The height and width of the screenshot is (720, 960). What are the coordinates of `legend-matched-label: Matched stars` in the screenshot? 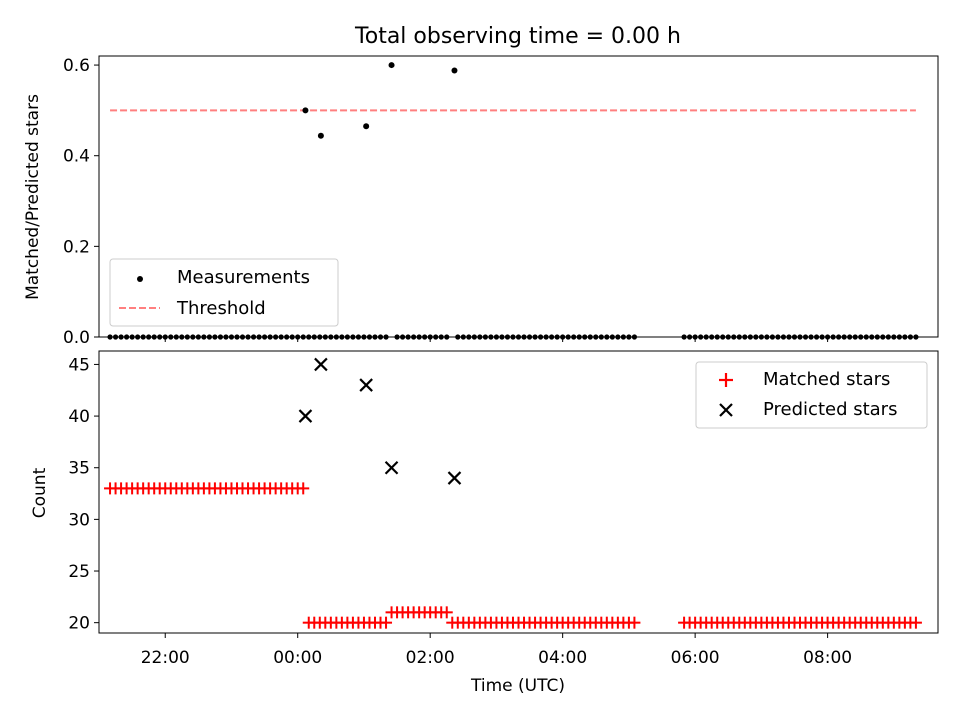 It's located at (826, 379).